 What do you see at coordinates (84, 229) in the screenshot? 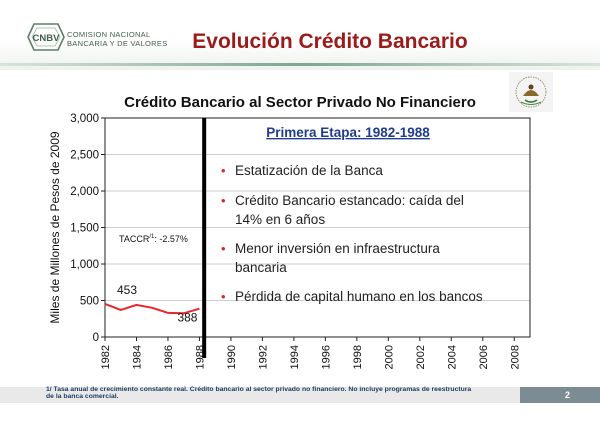
I see `y-tick-label: 1,500` at bounding box center [84, 229].